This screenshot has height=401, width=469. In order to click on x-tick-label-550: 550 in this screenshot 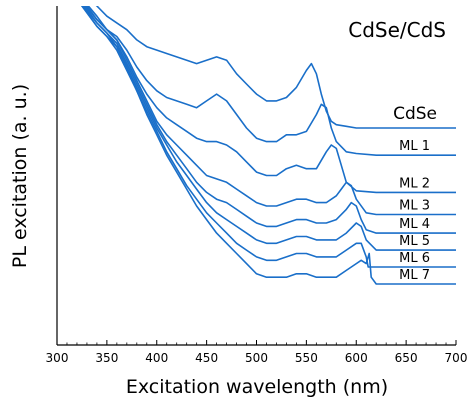, I will do `click(306, 358)`.